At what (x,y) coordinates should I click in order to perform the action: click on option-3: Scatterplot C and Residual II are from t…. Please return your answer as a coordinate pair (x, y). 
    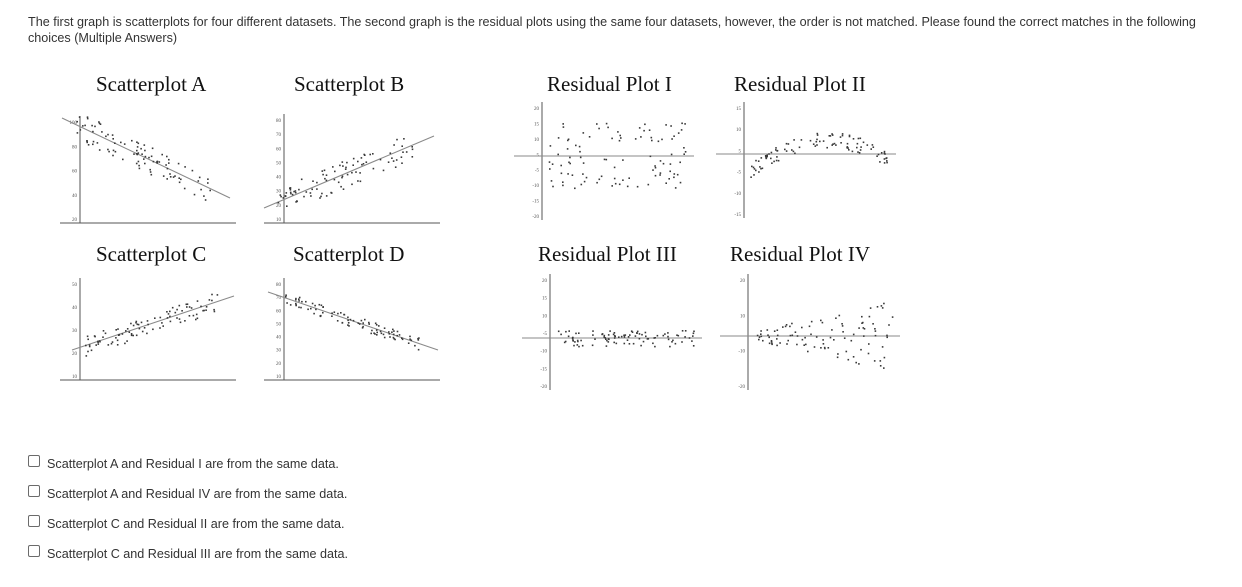
    Looking at the image, I should click on (186, 524).